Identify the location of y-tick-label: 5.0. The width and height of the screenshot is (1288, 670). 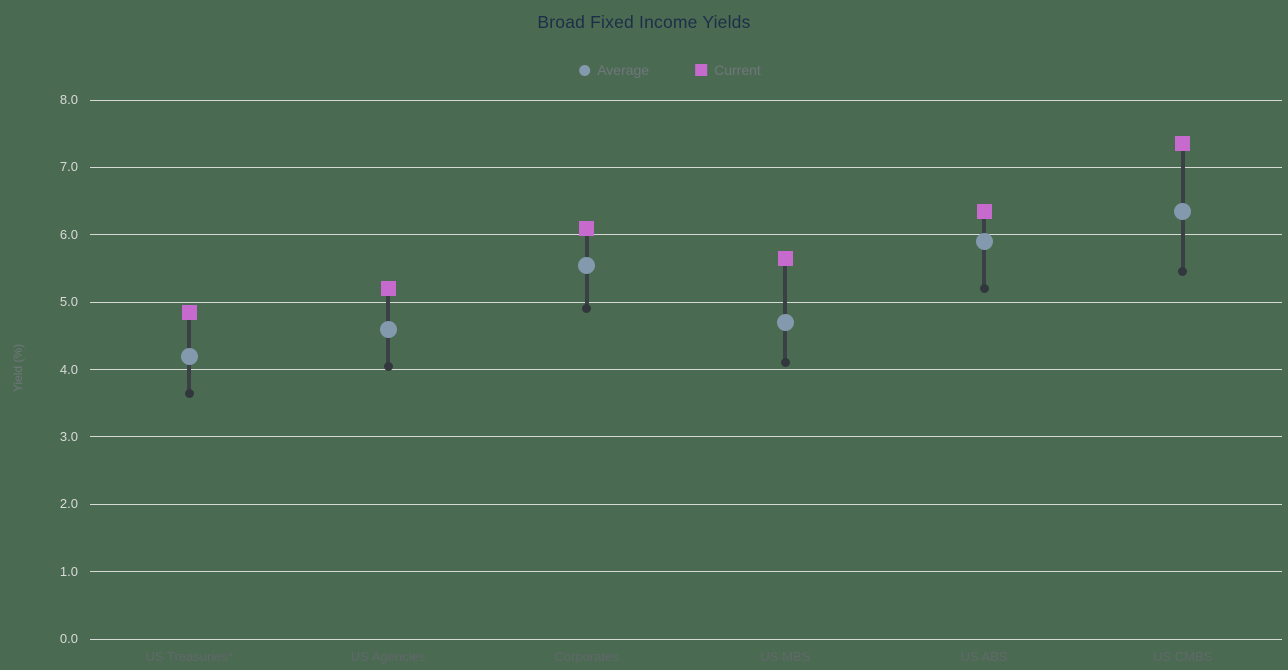
(68, 302).